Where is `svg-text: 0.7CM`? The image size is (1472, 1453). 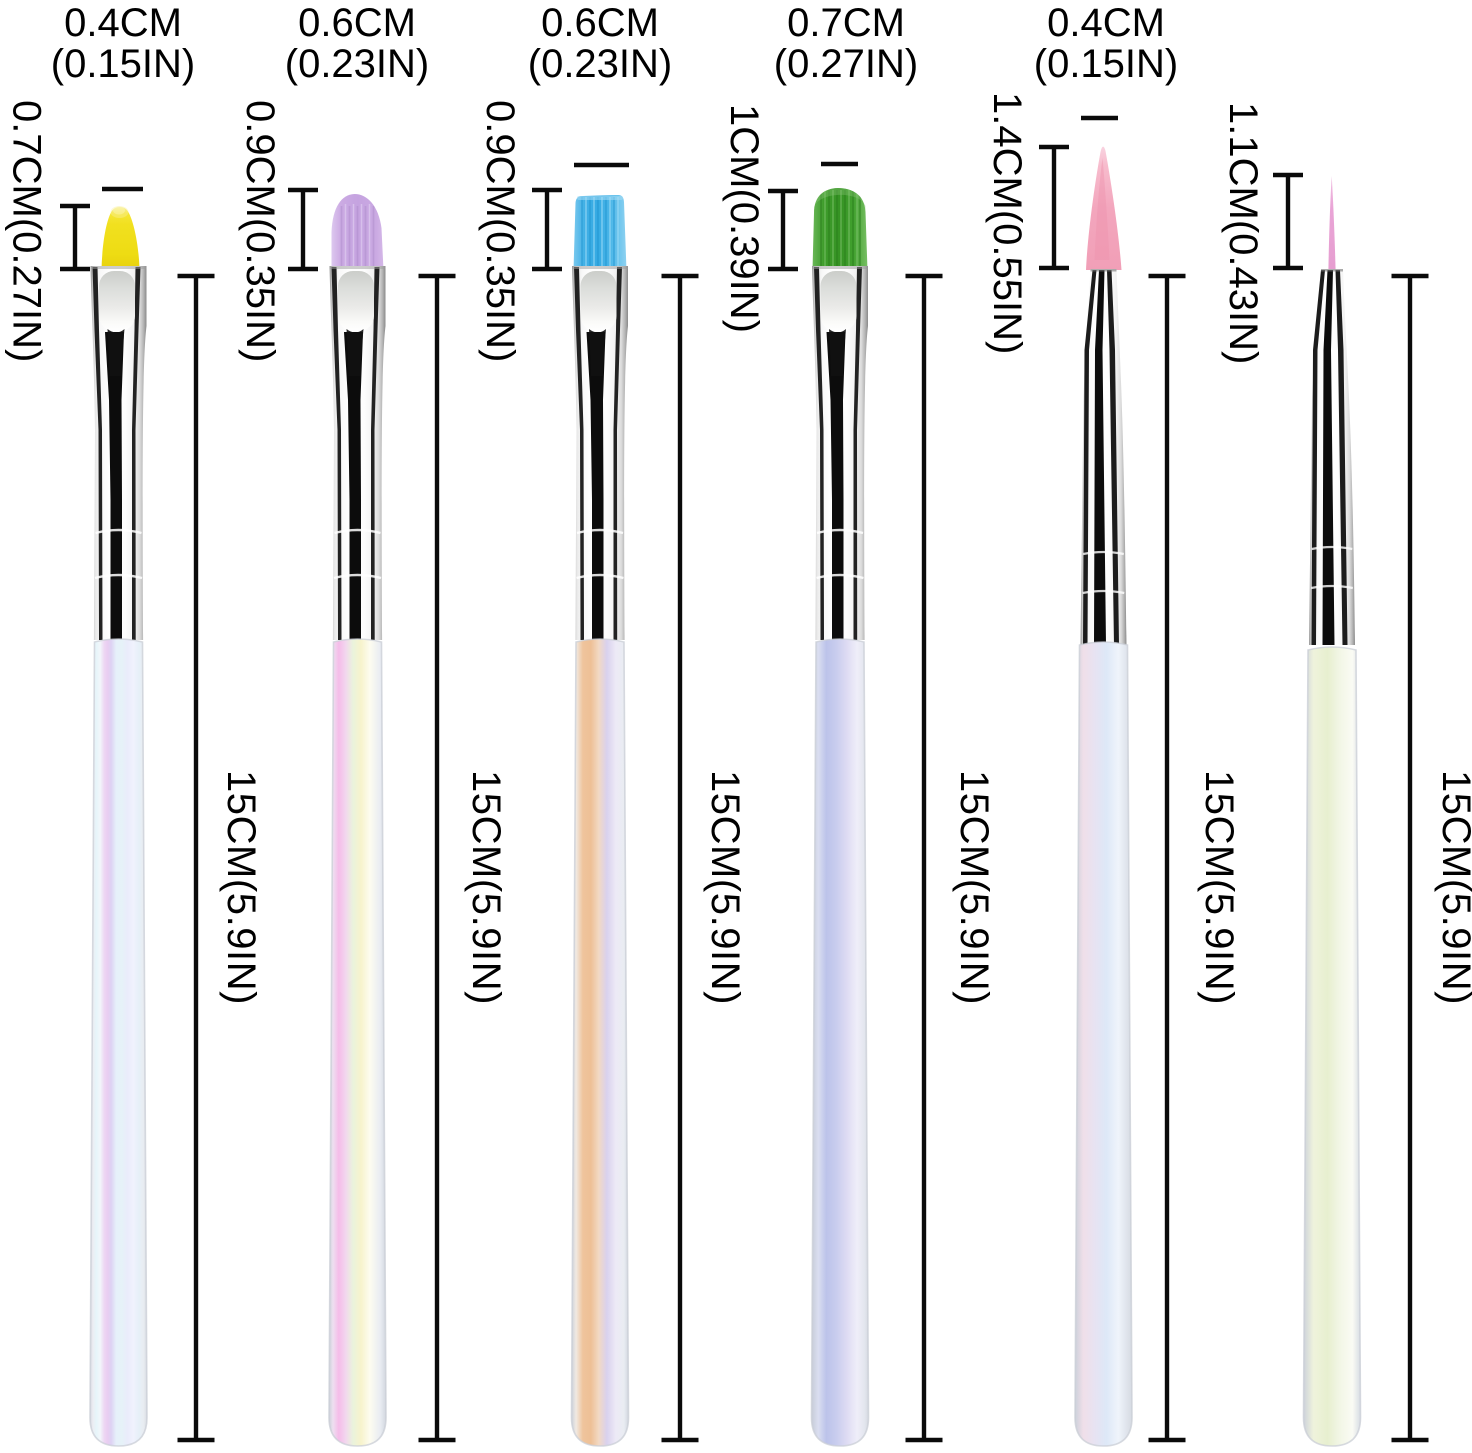 svg-text: 0.7CM is located at coordinates (846, 23).